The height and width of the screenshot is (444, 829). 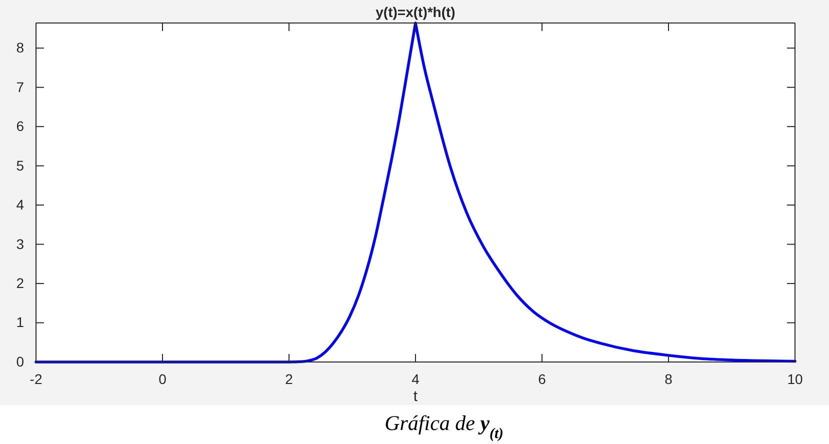 What do you see at coordinates (20, 86) in the screenshot?
I see `y-tick-label: 7` at bounding box center [20, 86].